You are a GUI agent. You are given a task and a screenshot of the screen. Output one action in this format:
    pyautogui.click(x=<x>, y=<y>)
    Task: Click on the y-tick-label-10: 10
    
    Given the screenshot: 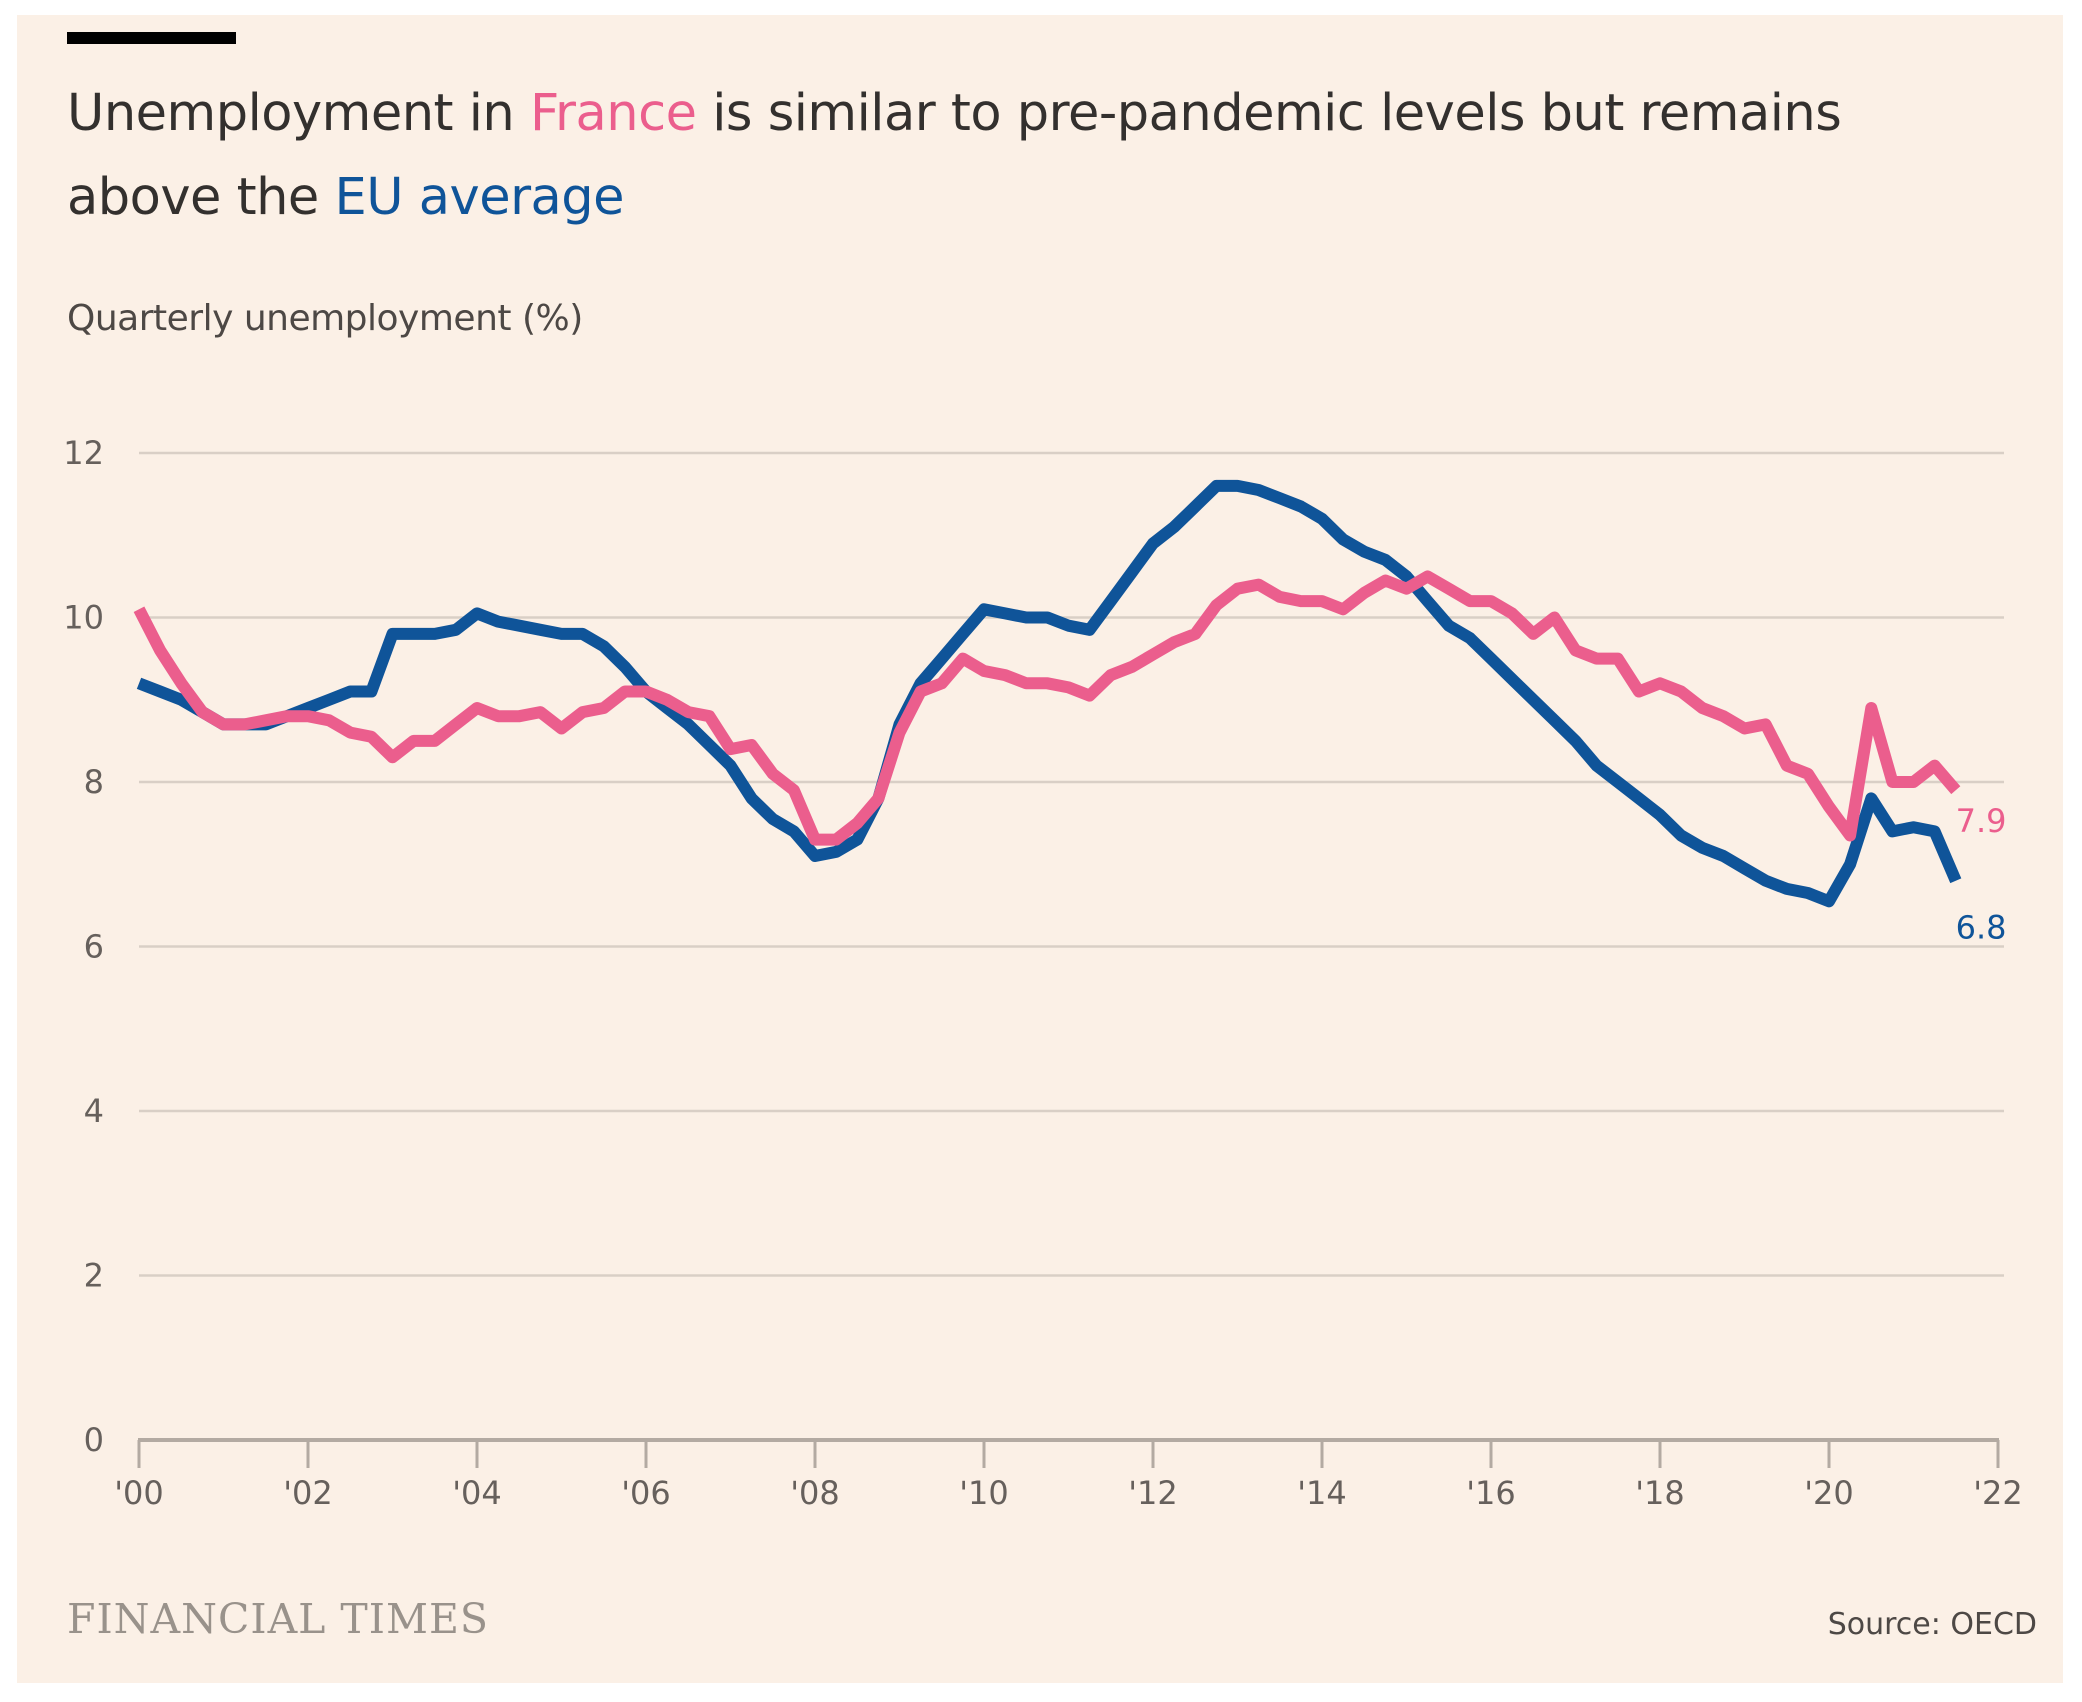 What is the action you would take?
    pyautogui.click(x=83, y=618)
    